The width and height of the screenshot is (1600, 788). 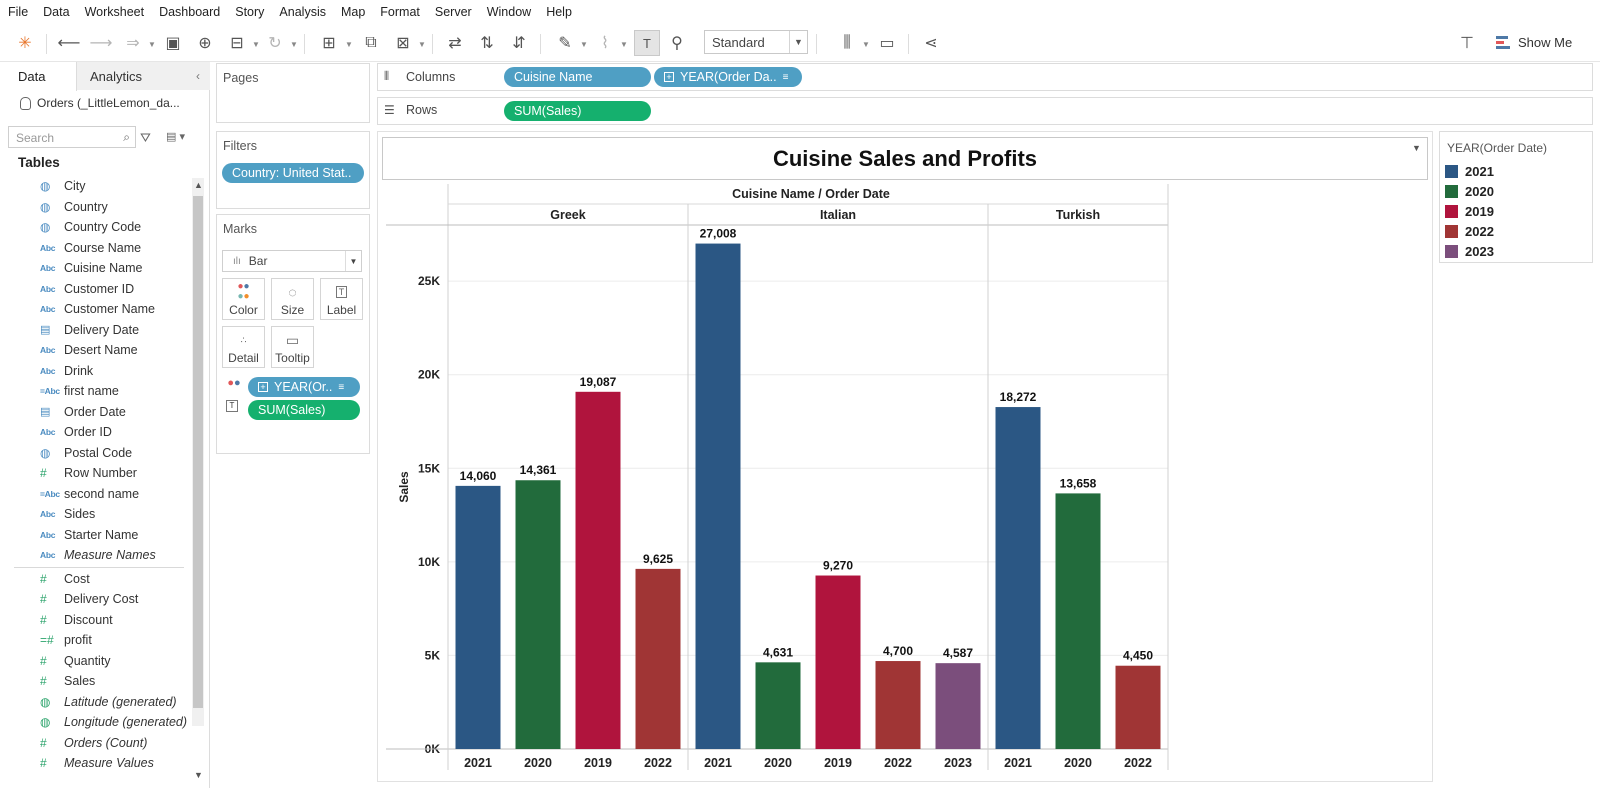 I want to click on show-mark-labels-icon: T, so click(x=647, y=43).